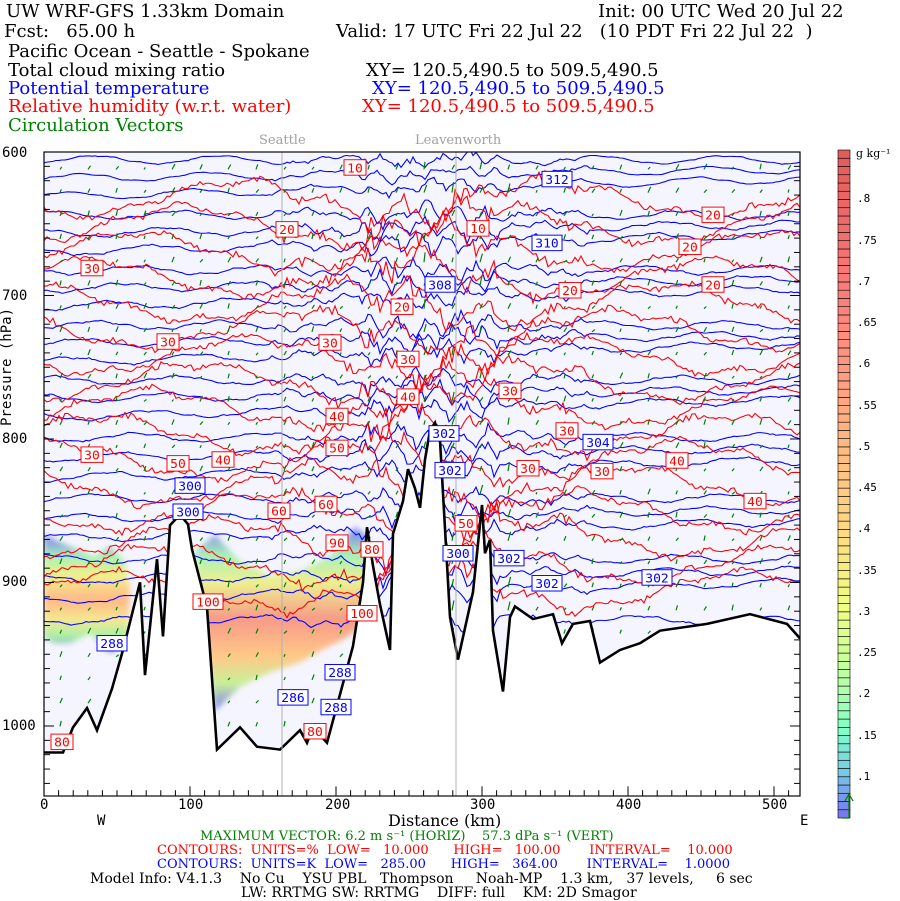 This screenshot has width=900, height=901. What do you see at coordinates (445, 820) in the screenshot?
I see `x-axis-label: Distance (km)` at bounding box center [445, 820].